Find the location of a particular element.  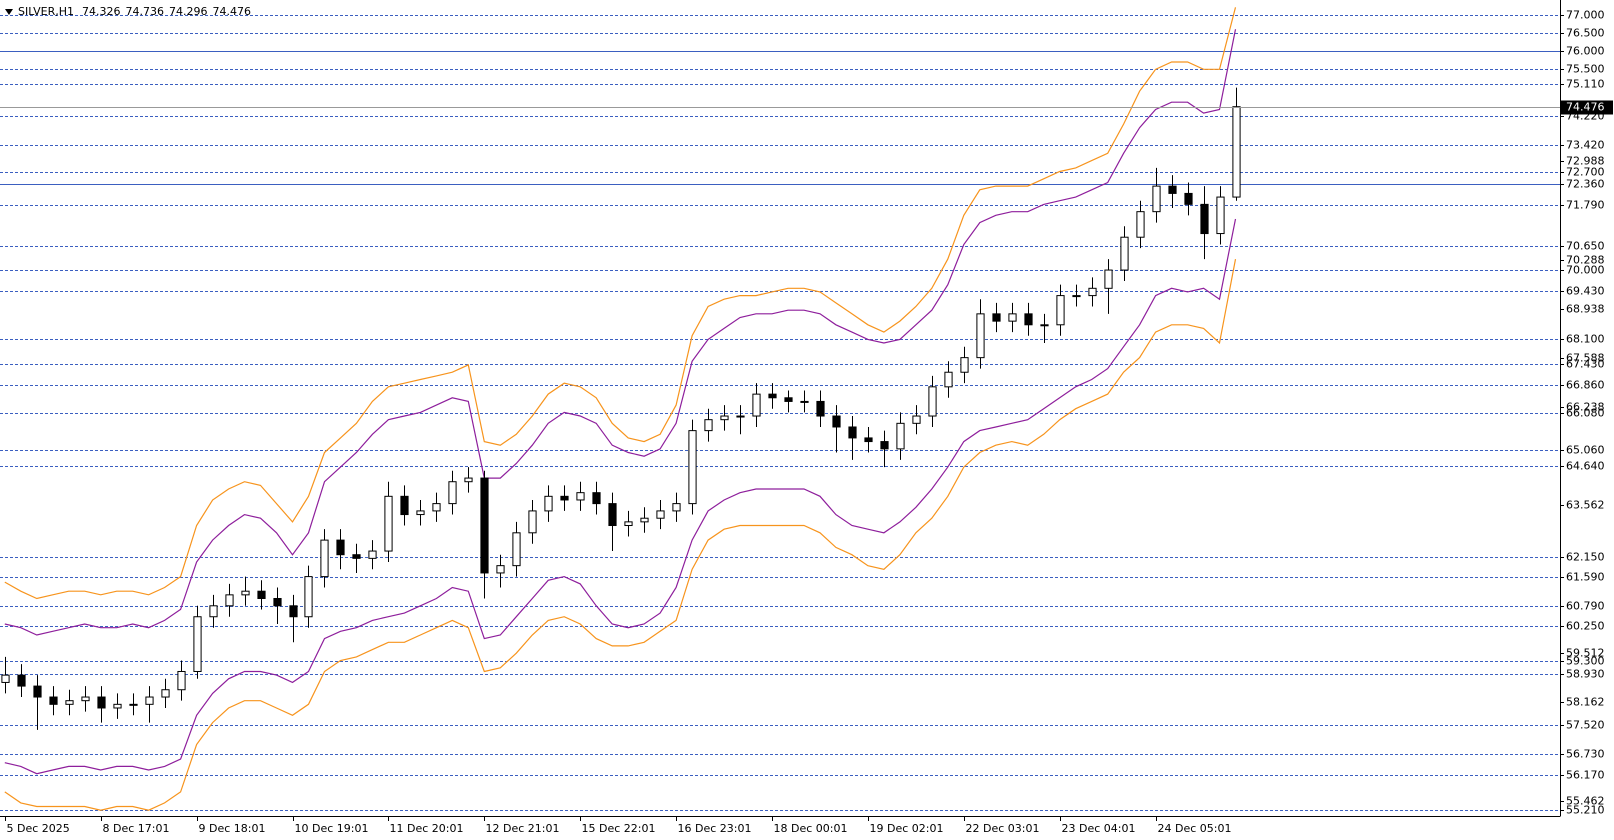

level-label: 55.210 is located at coordinates (1585, 810).